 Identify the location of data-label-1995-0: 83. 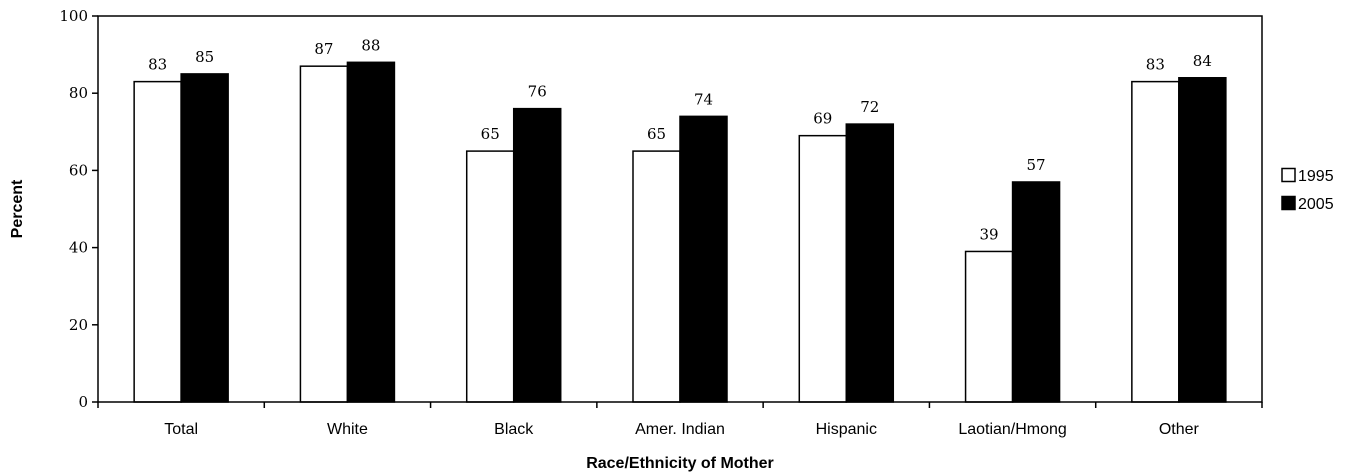
(157, 65).